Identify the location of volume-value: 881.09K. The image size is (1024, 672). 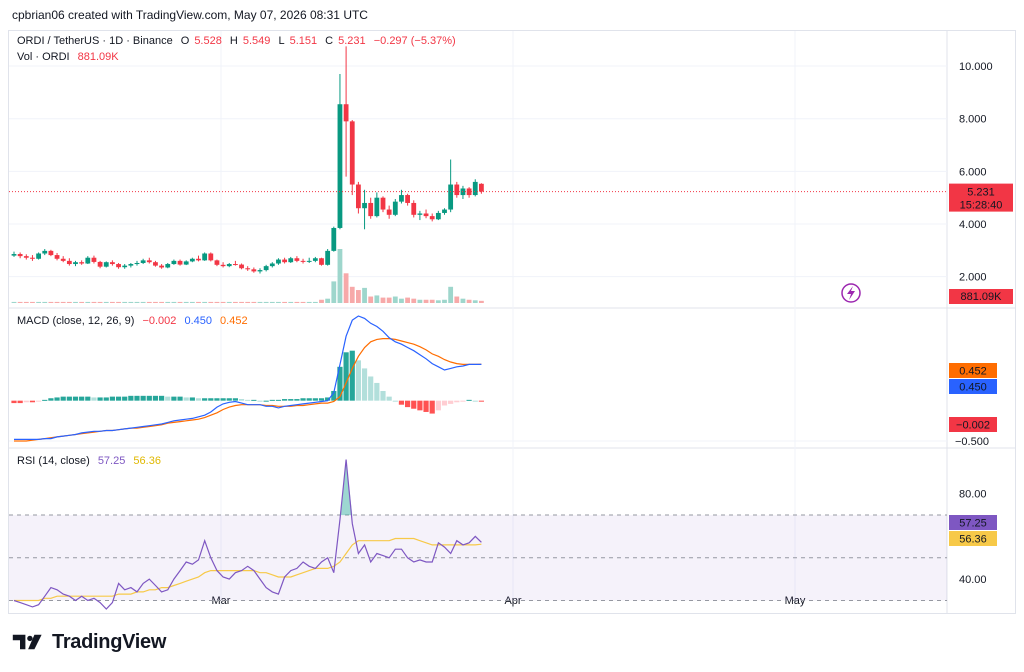
(98, 57).